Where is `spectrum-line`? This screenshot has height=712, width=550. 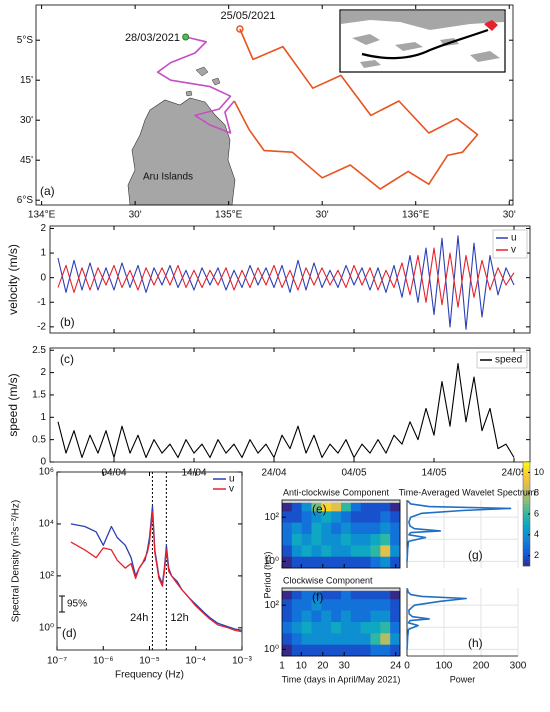
spectrum-line is located at coordinates (156, 568).